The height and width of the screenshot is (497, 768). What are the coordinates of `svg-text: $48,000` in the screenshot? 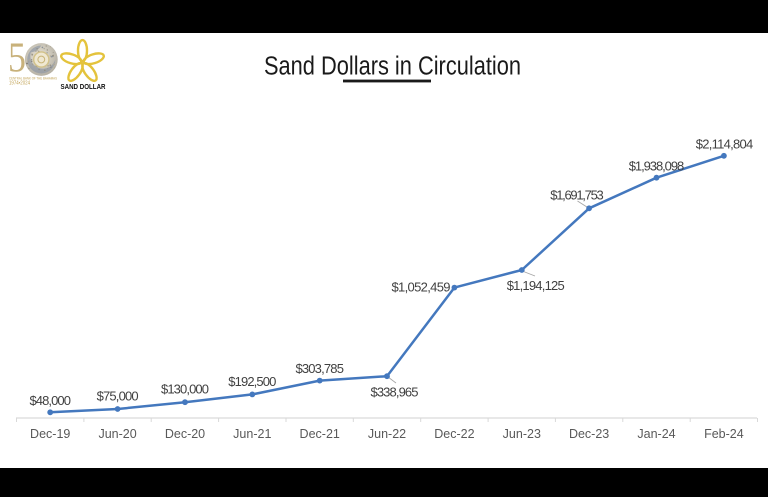 It's located at (49, 400).